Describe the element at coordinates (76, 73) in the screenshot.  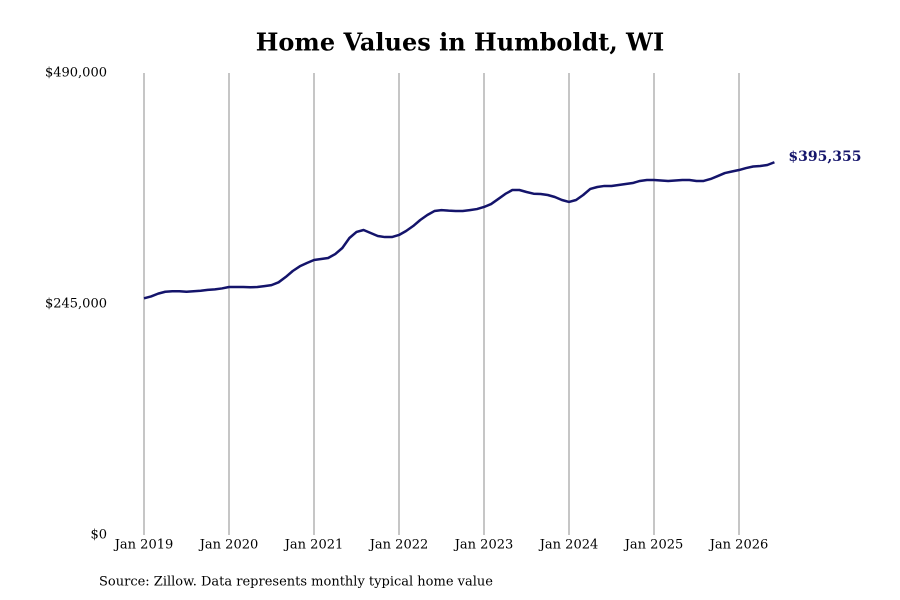
I see `y-tick-label: $490,000` at that location.